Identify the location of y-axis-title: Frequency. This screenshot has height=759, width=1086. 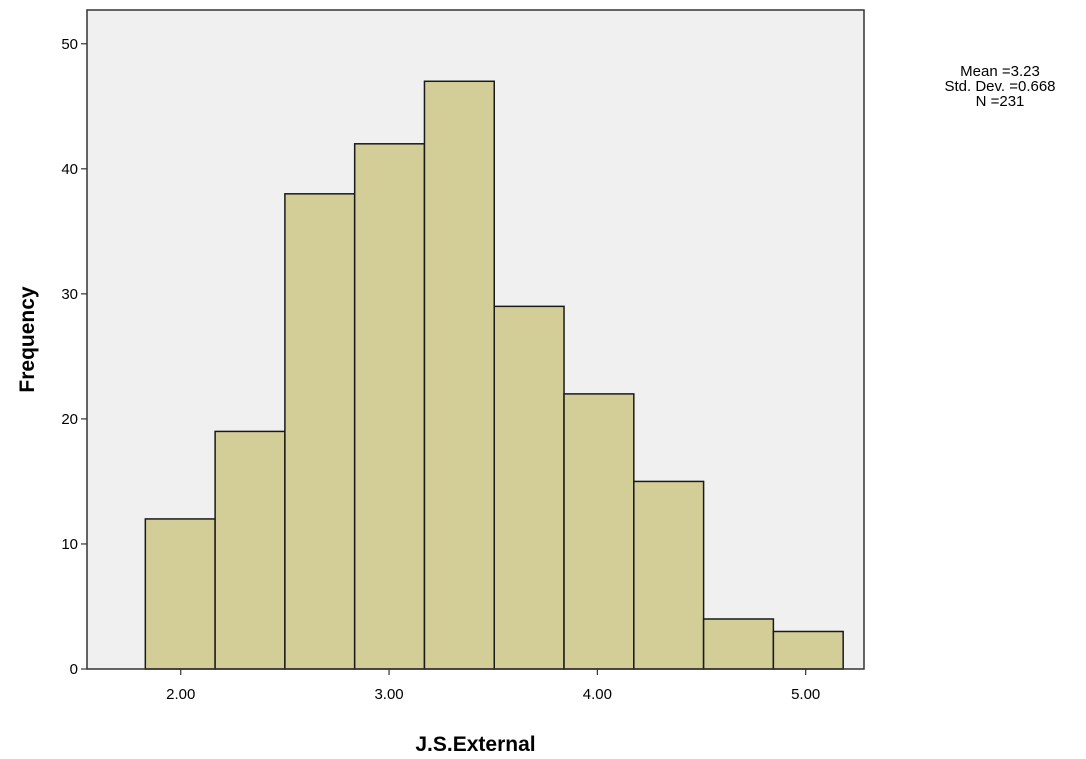
(27, 339).